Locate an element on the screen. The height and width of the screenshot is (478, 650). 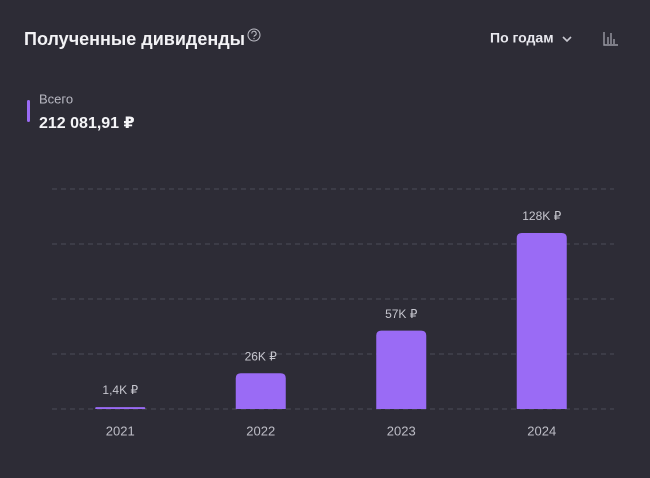
period-label: По годам is located at coordinates (522, 38).